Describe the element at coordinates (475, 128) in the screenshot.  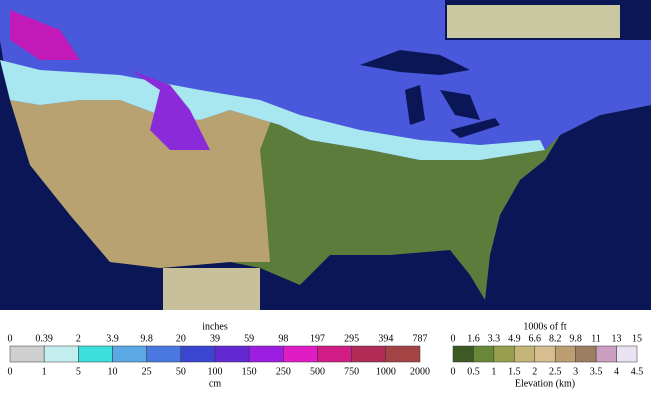
I see `lake-erie` at that location.